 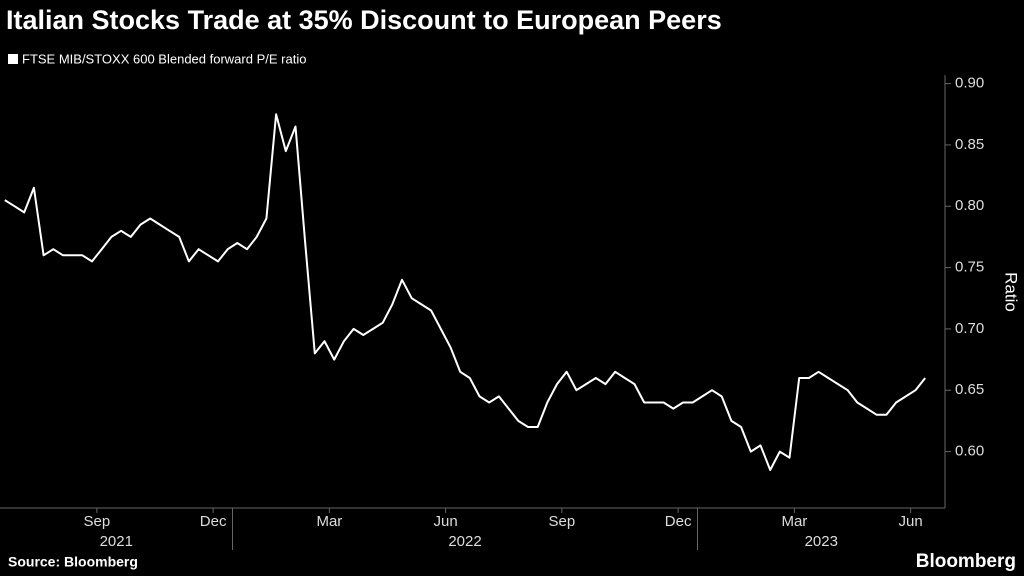 I want to click on brand: Bloomberg, so click(x=966, y=561).